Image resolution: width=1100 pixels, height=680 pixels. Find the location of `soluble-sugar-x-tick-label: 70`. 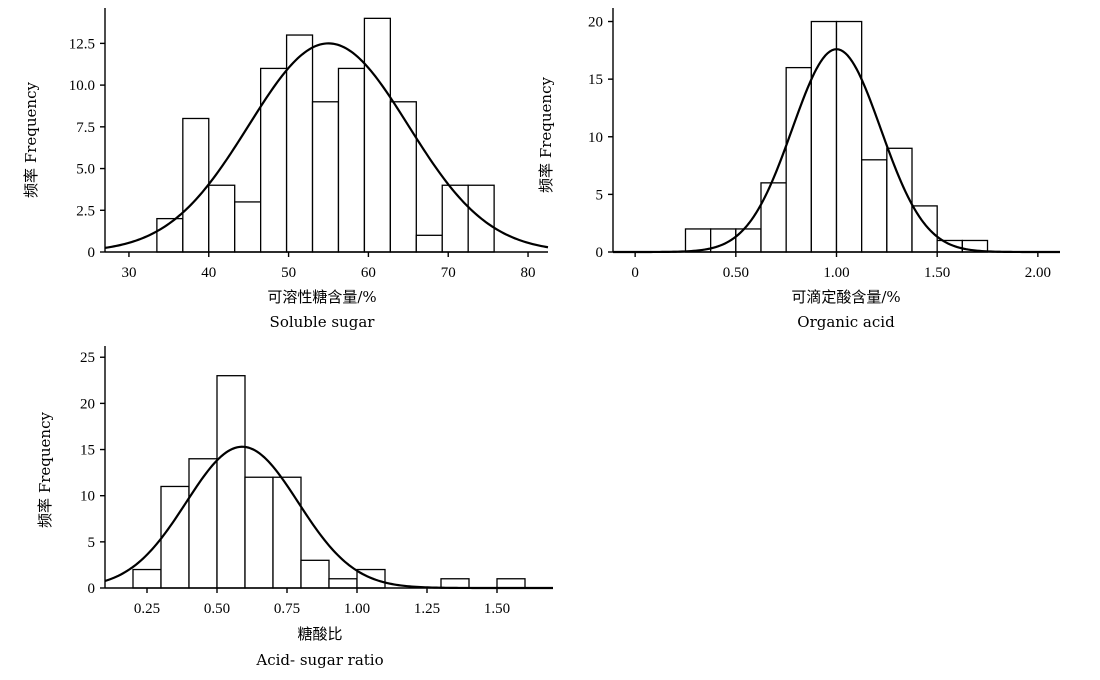

soluble-sugar-x-tick-label: 70 is located at coordinates (448, 273).